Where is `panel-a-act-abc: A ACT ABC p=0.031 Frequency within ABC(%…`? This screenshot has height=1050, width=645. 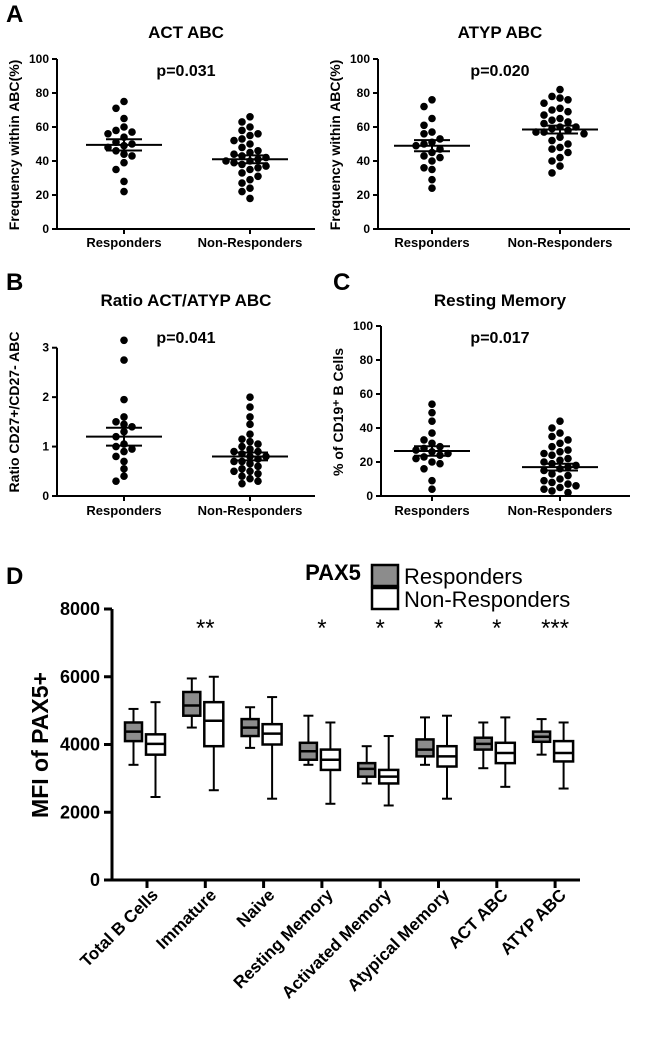 panel-a-act-abc: A ACT ABC p=0.031 Frequency within ABC(%… is located at coordinates (160, 125).